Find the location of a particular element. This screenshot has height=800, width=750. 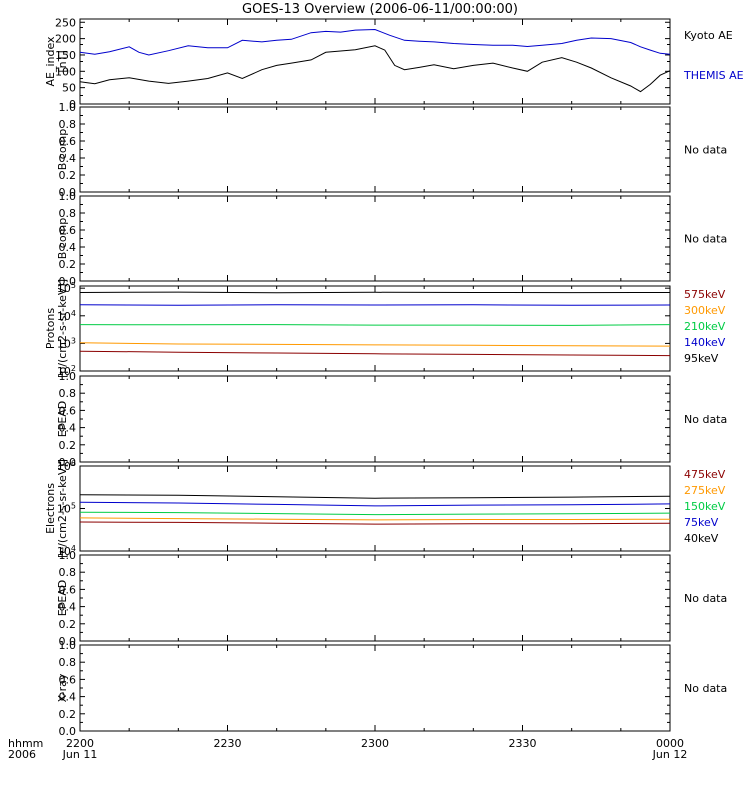

y-tick-label: 10⁶ is located at coordinates (66, 466).